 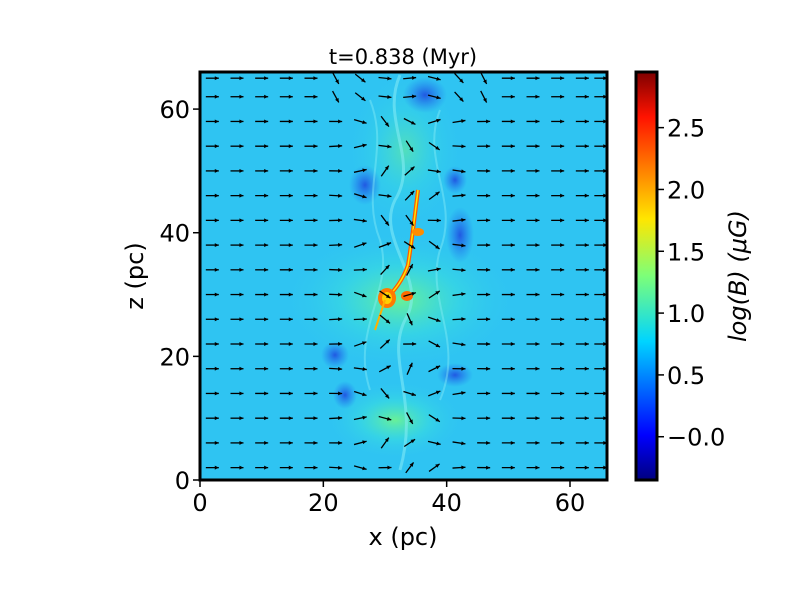 I want to click on y-tick-label: 0, so click(x=182, y=481).